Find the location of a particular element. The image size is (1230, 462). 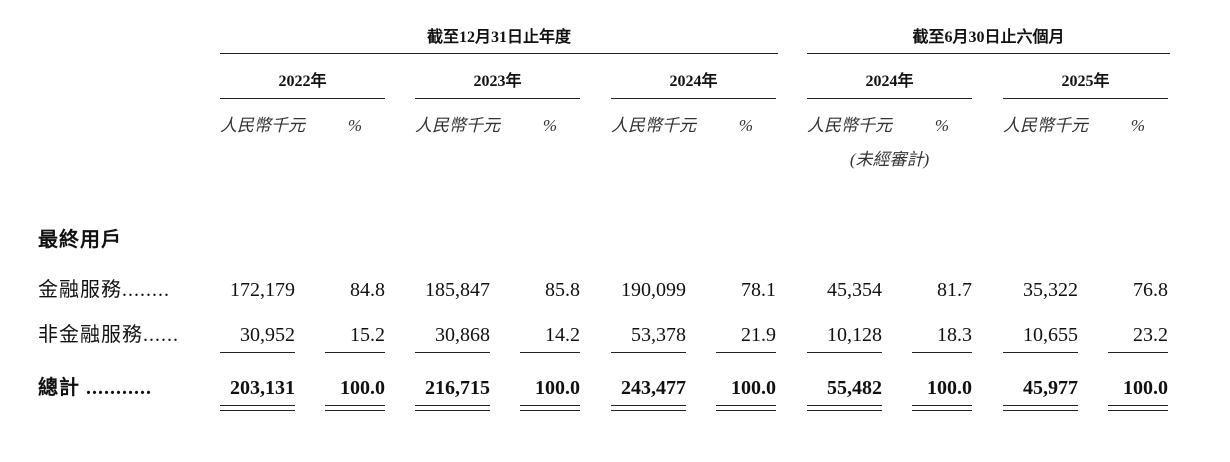

cell: 53,378 is located at coordinates (658, 335).